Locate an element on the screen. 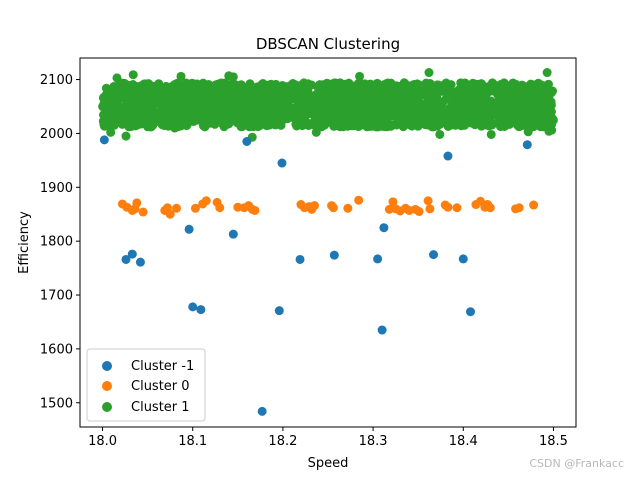 The width and height of the screenshot is (640, 480). x-tick-label: 18.1 is located at coordinates (192, 441).